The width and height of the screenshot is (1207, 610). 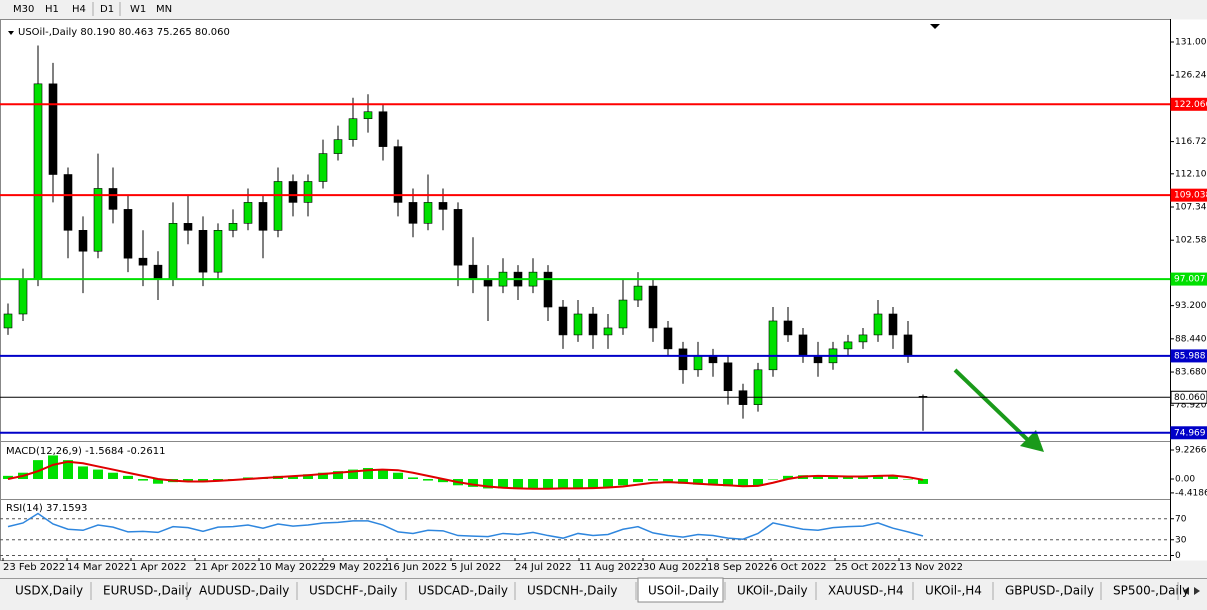 What do you see at coordinates (1191, 76) in the screenshot?
I see `y-tick-label: 126.240` at bounding box center [1191, 76].